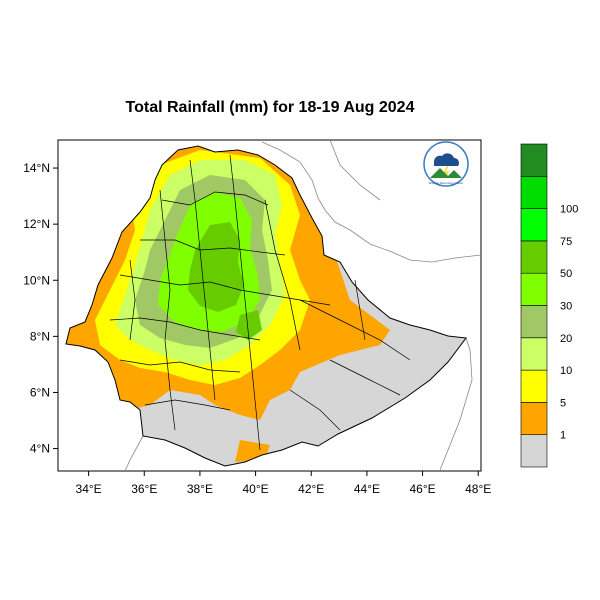 The width and height of the screenshot is (600, 600). What do you see at coordinates (566, 274) in the screenshot?
I see `legend-label: 50` at bounding box center [566, 274].